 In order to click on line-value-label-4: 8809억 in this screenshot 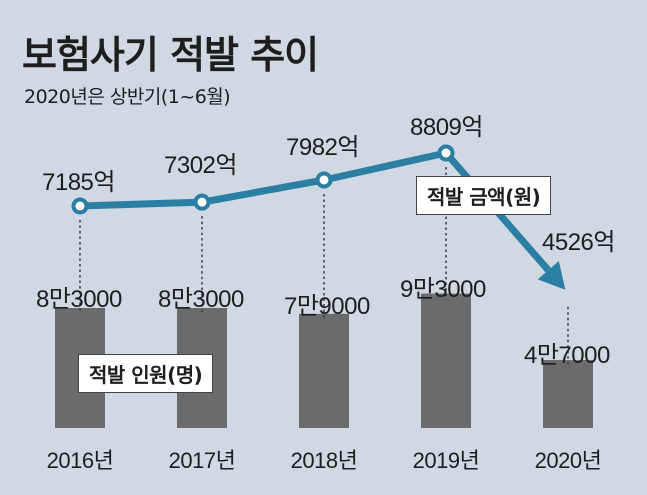, I will do `click(446, 127)`.